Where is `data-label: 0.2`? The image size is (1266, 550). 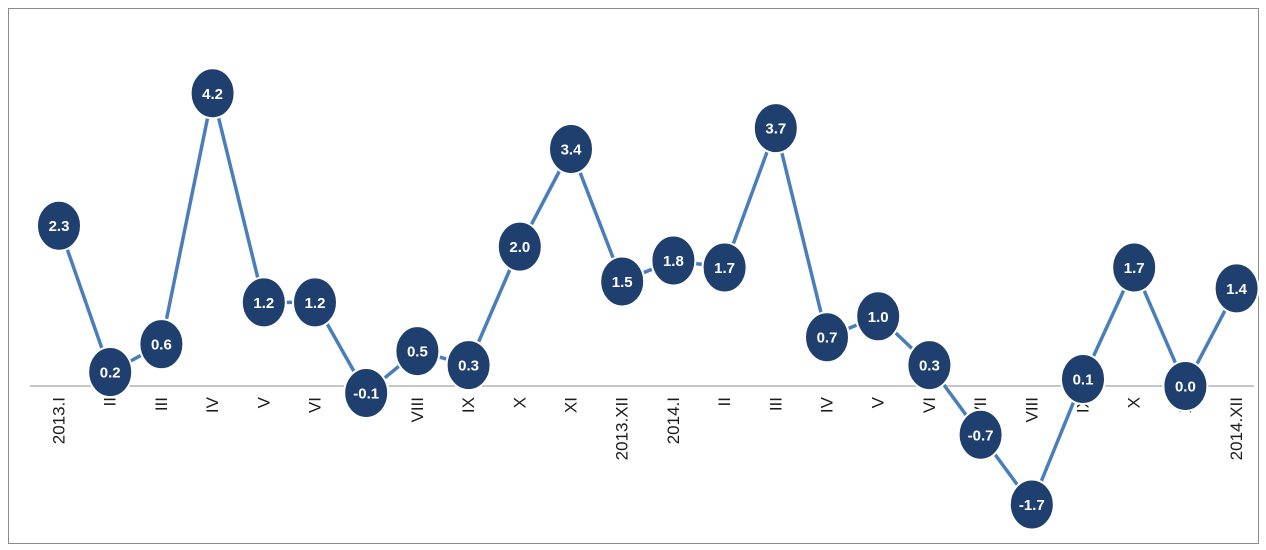 data-label: 0.2 is located at coordinates (110, 373).